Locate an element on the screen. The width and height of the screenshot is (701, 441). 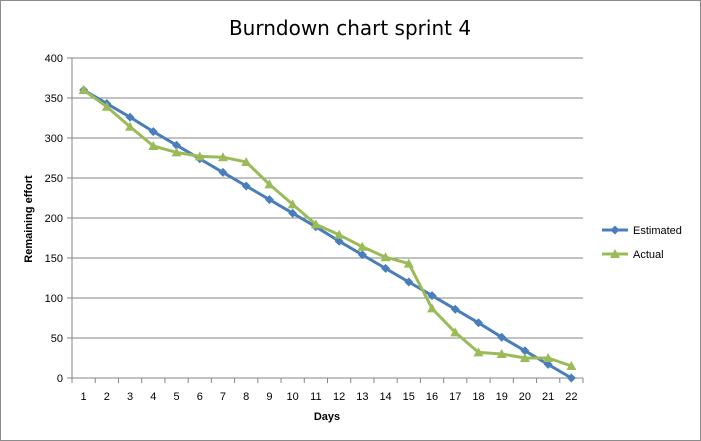
y-tick-label: 50 is located at coordinates (57, 339).